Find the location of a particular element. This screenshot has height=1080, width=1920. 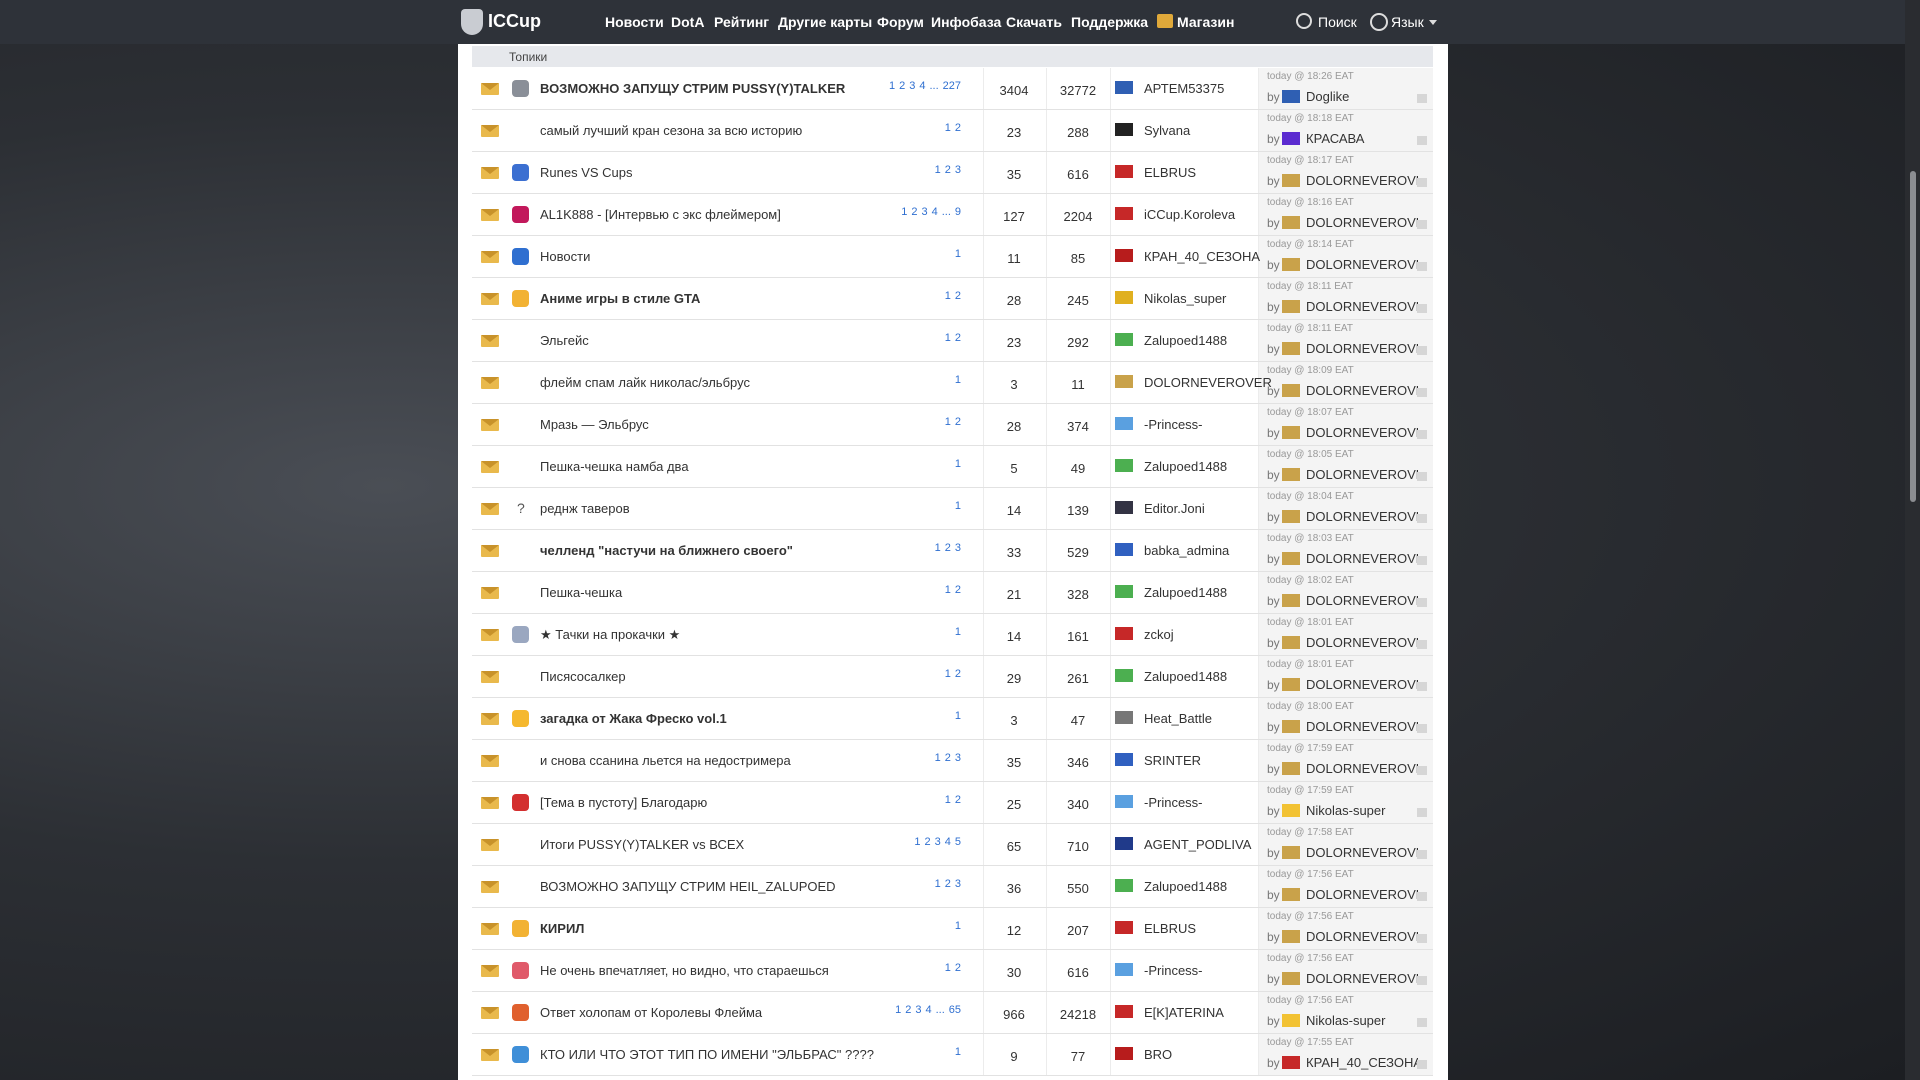

language: Язык is located at coordinates (1407, 22).